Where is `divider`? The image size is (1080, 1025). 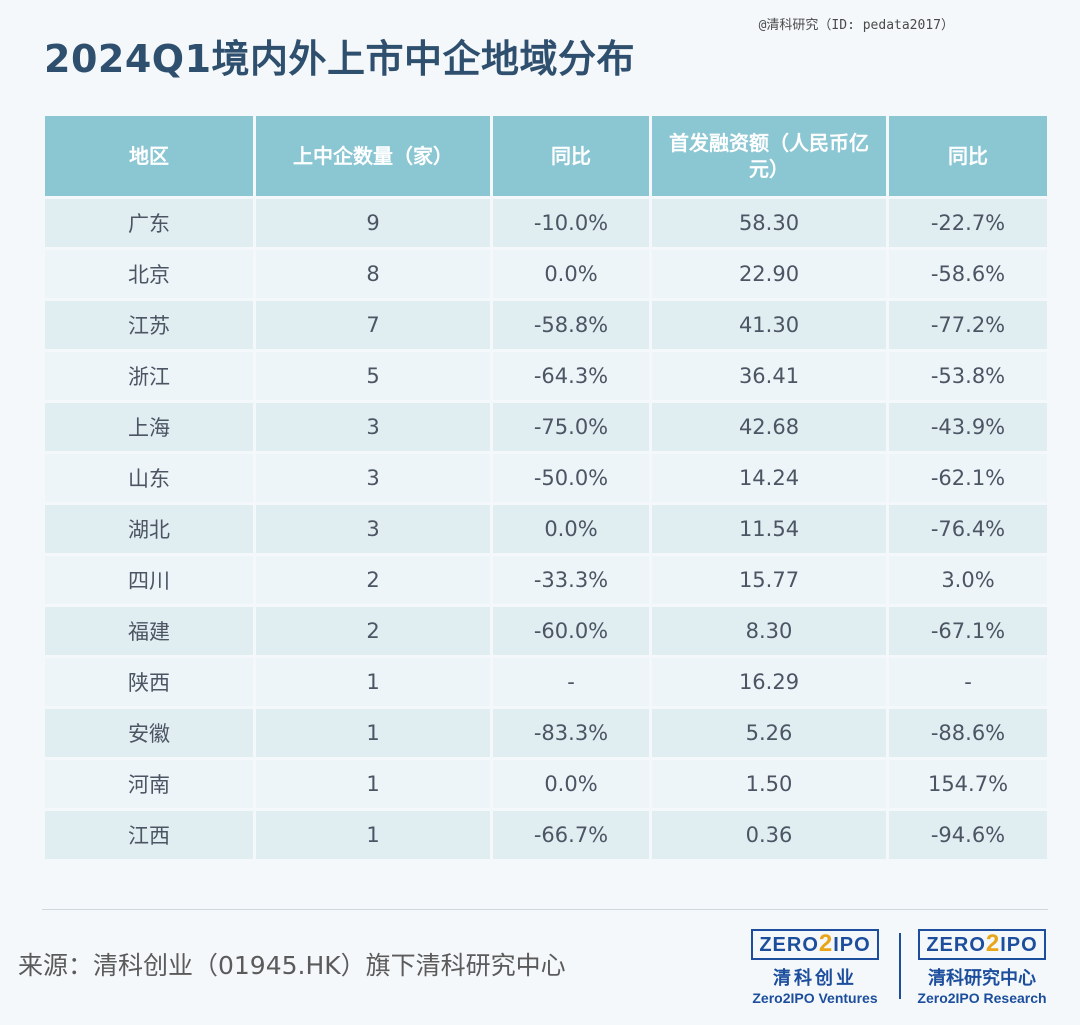
divider is located at coordinates (545, 909).